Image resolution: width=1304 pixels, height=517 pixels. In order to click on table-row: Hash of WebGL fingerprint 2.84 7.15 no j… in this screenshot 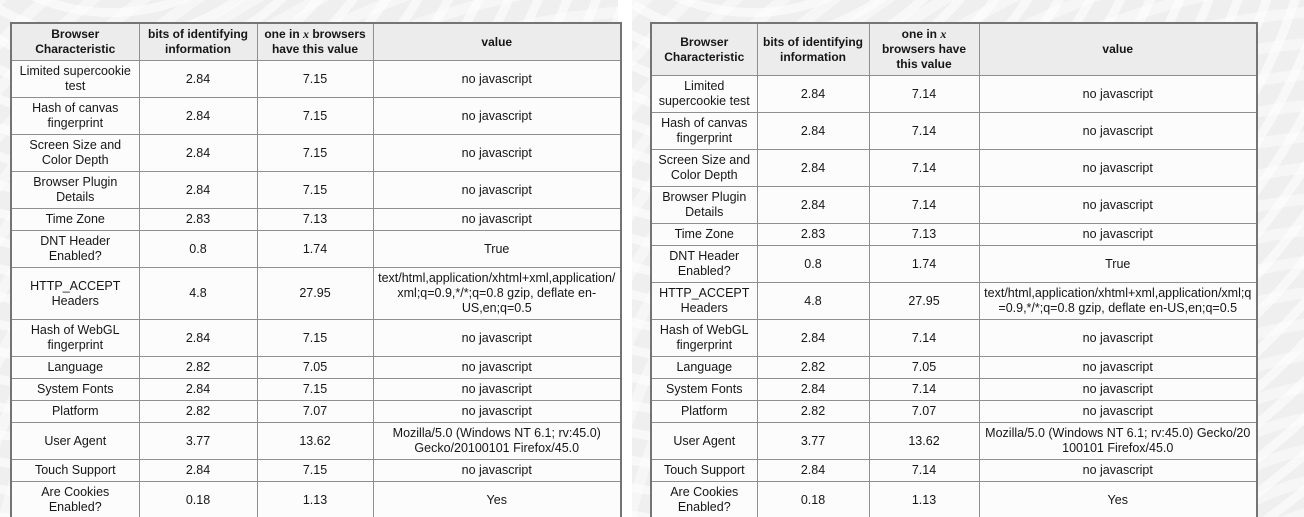, I will do `click(316, 338)`.